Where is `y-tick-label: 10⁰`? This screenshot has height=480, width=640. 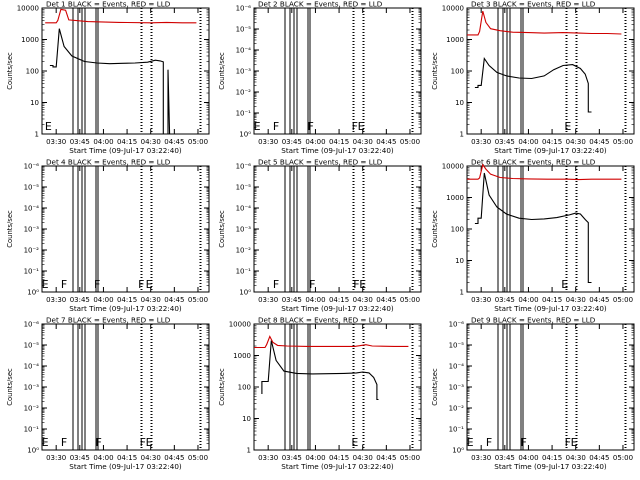 y-tick-label: 10⁰ is located at coordinates (458, 451).